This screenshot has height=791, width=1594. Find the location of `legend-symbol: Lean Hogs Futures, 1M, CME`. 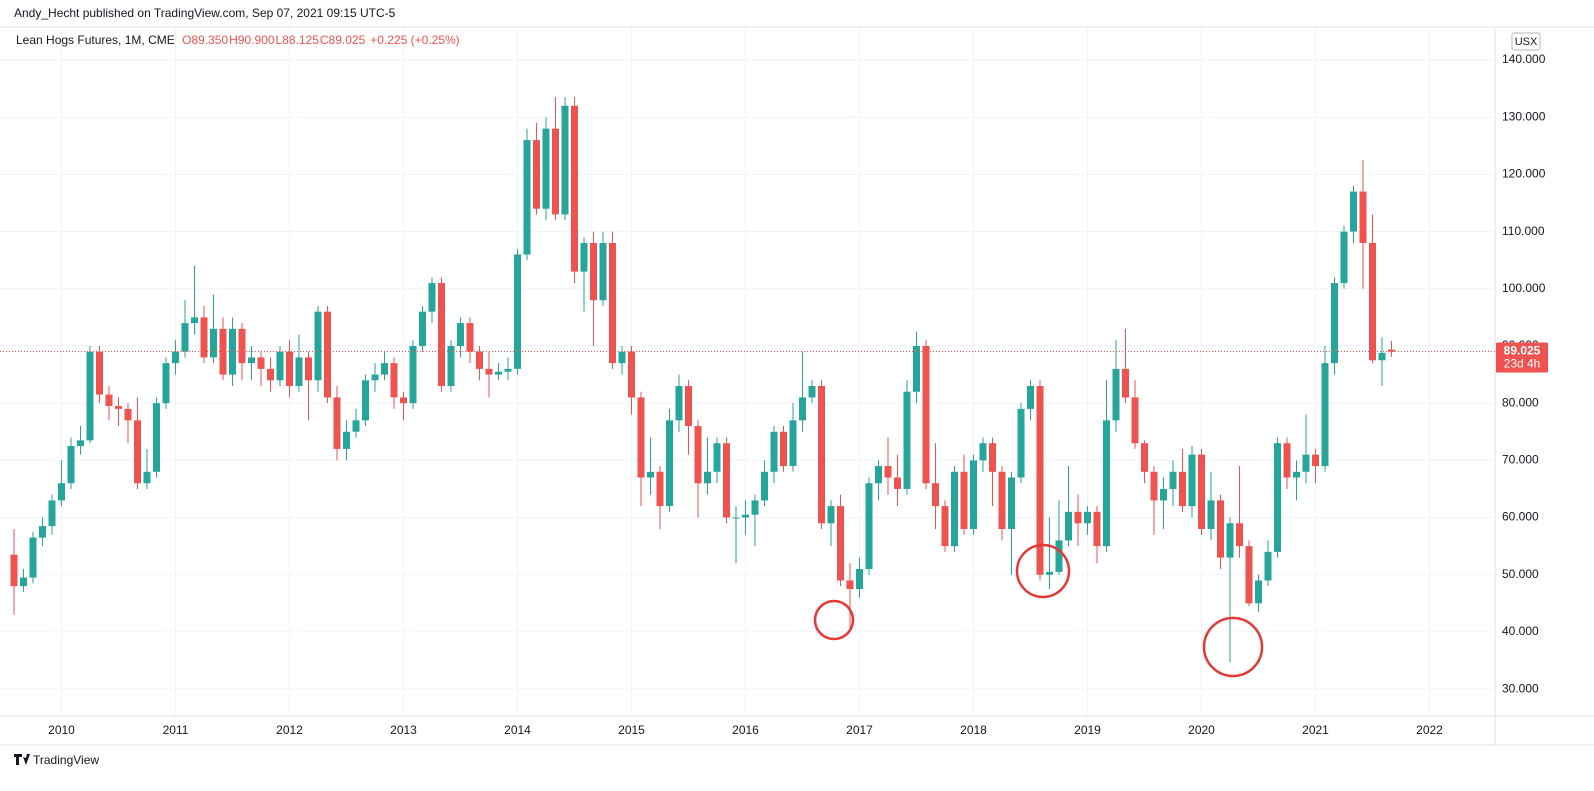

legend-symbol: Lean Hogs Futures, 1M, CME is located at coordinates (95, 40).